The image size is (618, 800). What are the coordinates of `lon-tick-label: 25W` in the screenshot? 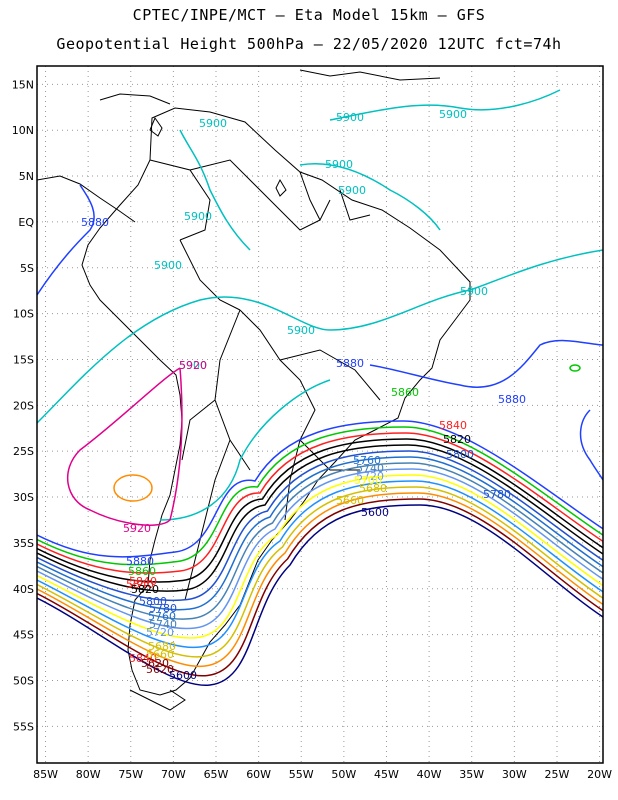 It's located at (557, 774).